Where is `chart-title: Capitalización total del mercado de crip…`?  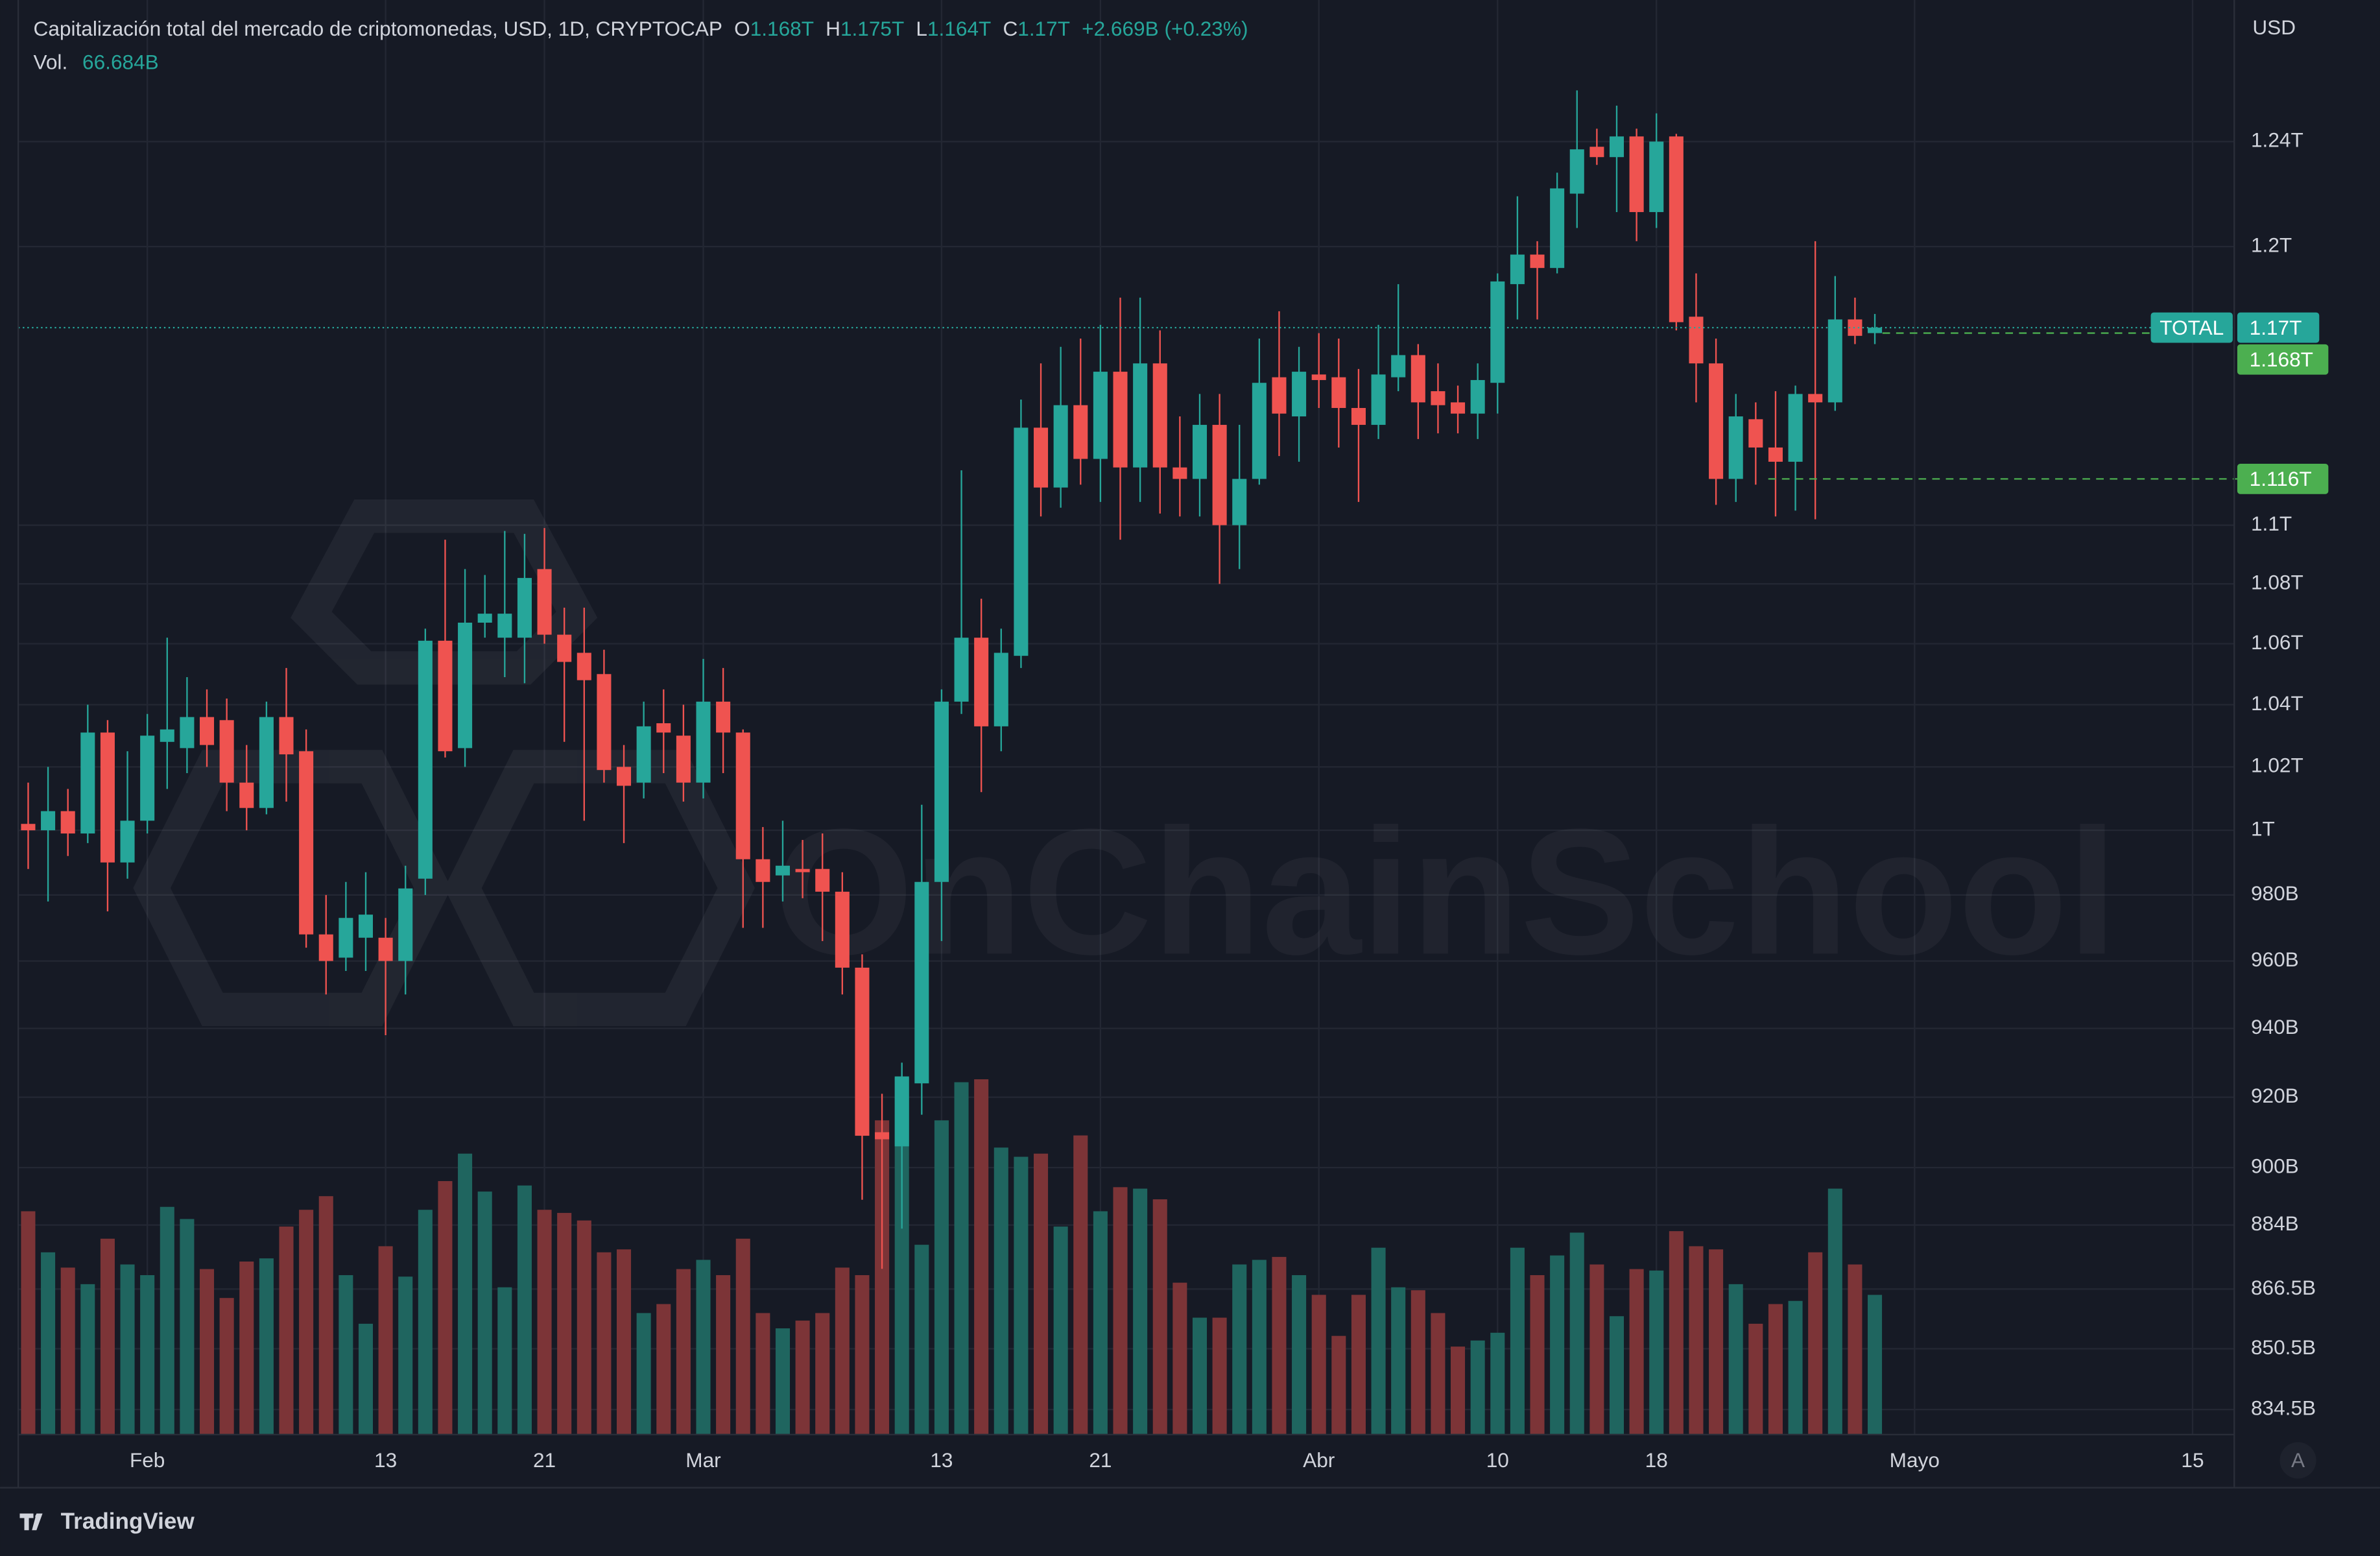
chart-title: Capitalización total del mercado de crip… is located at coordinates (378, 29).